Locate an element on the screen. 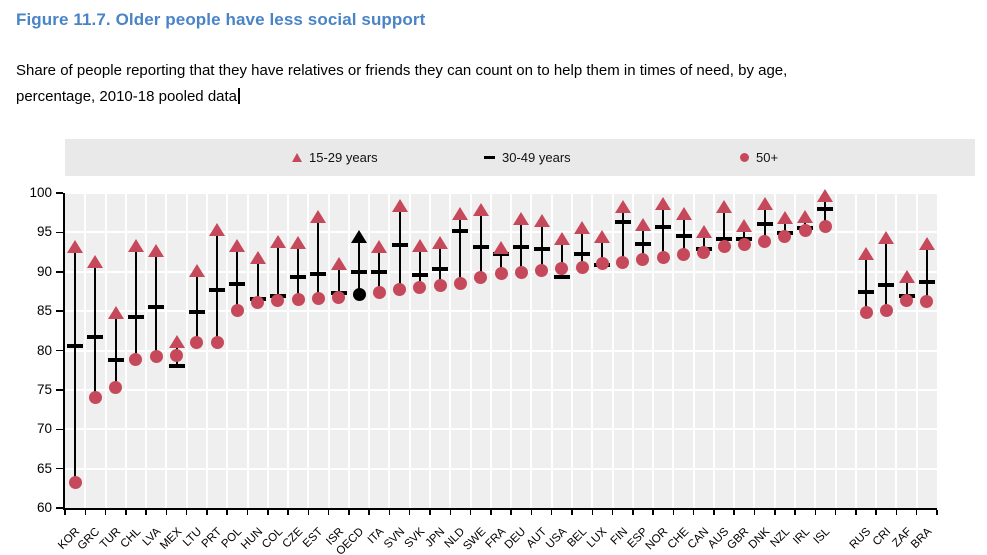 This screenshot has width=987, height=555. marker-15-29-SWE is located at coordinates (480, 210).